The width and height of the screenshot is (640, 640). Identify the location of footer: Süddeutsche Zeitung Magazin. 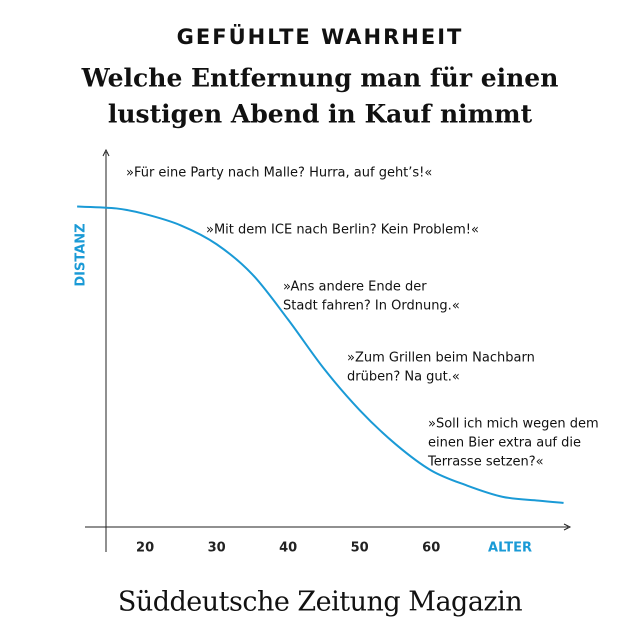
(320, 602).